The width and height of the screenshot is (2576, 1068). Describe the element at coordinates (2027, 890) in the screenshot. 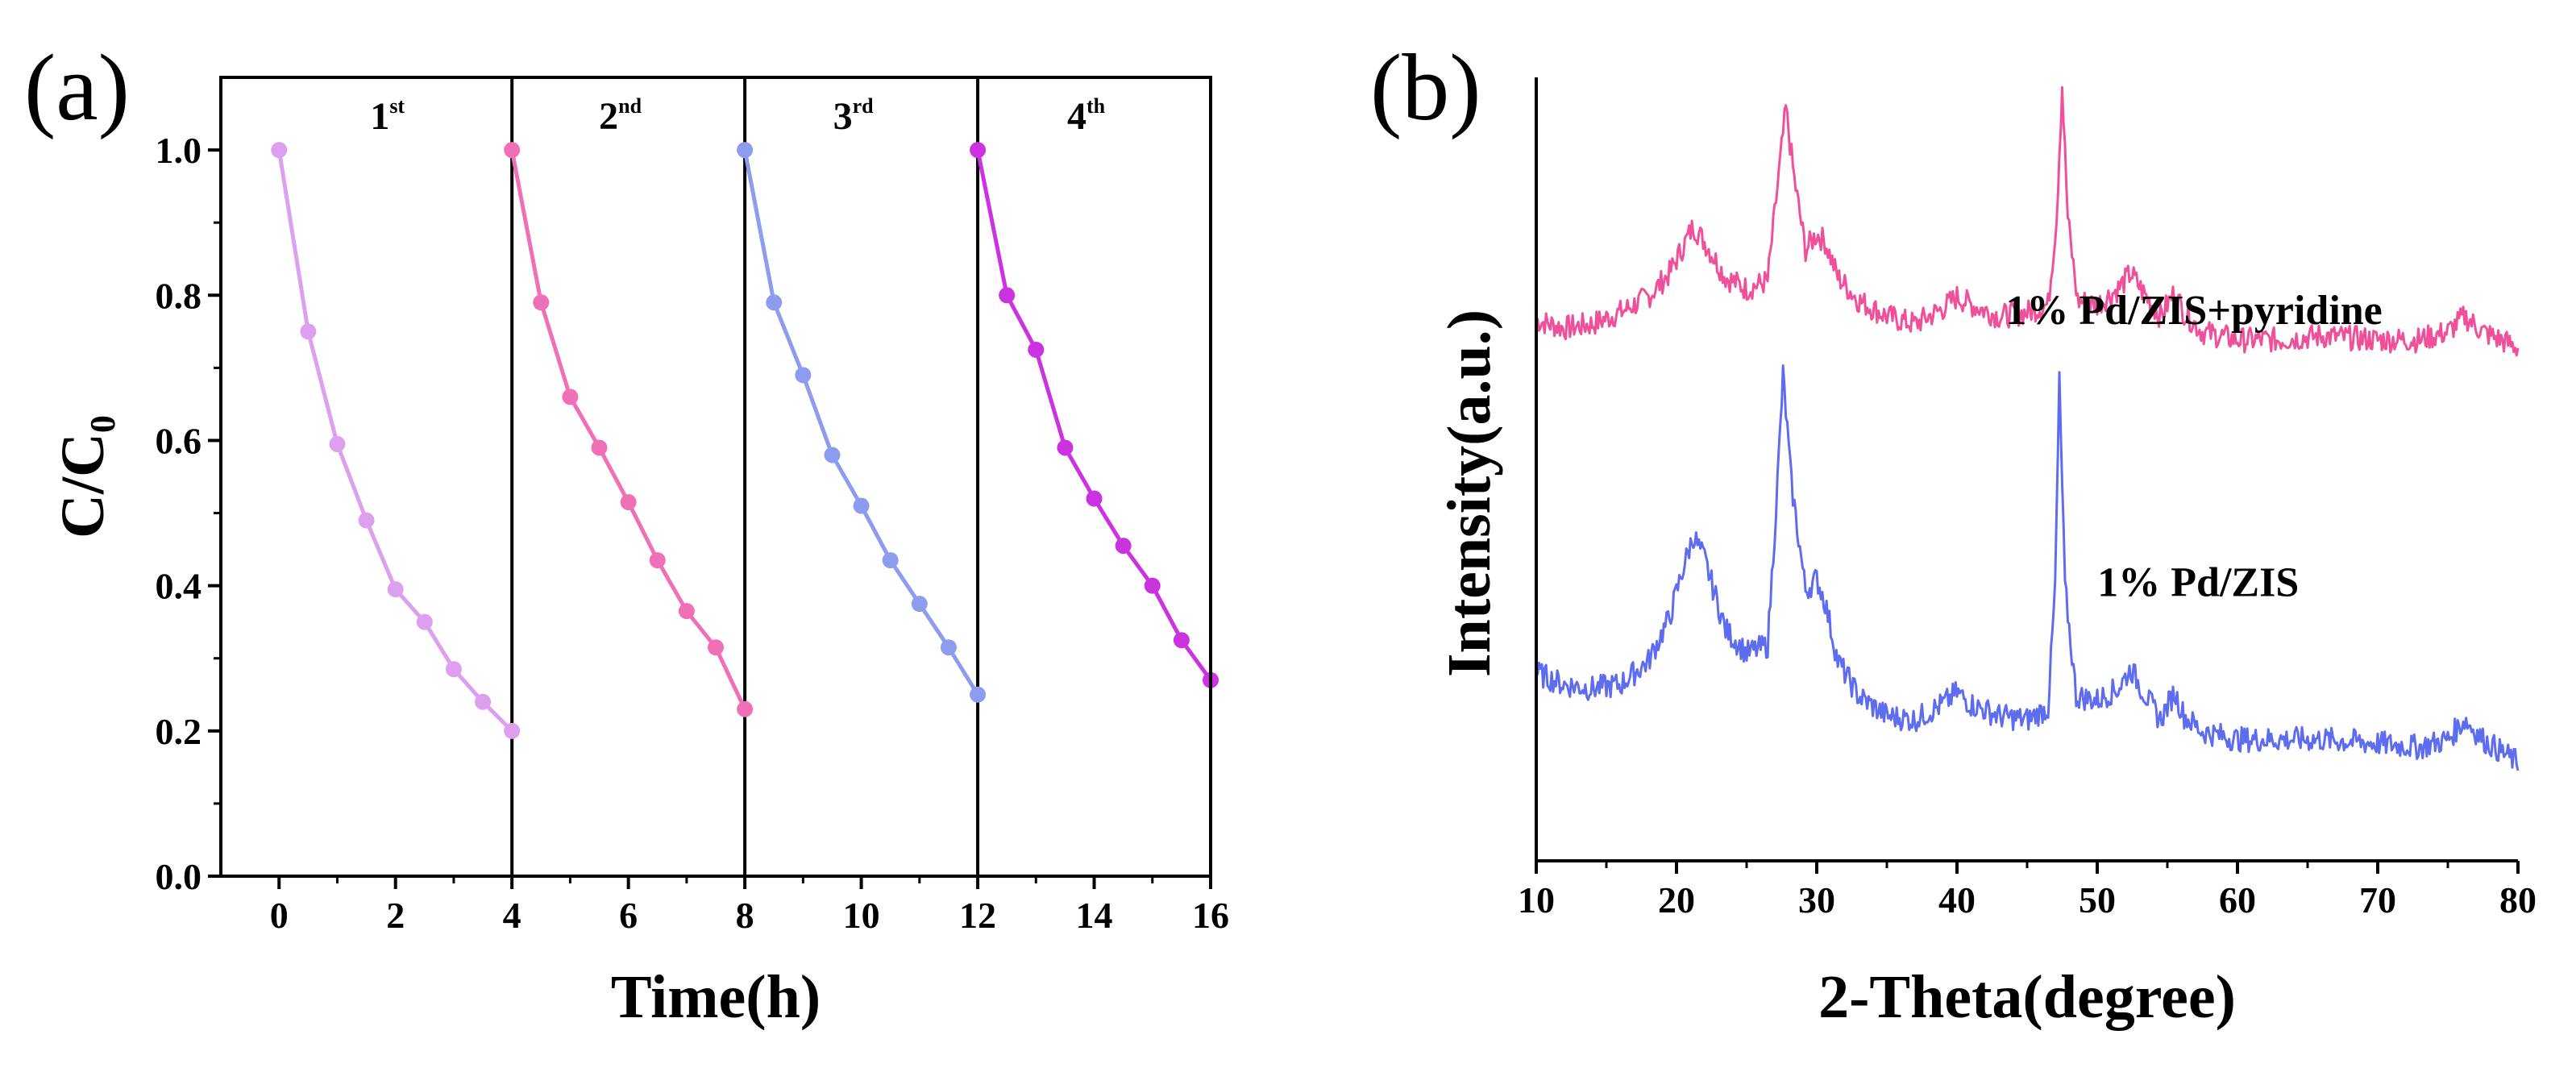

I see `panel-b-ticks: 10 20 30 40 50 60 70 80` at that location.